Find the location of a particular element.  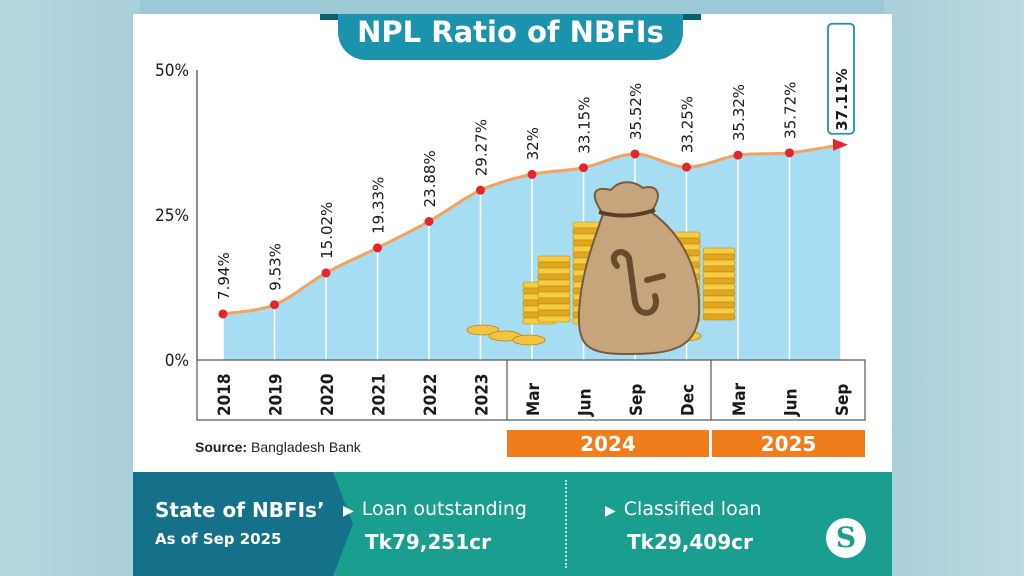

data-value-label: 23.88% is located at coordinates (430, 178).